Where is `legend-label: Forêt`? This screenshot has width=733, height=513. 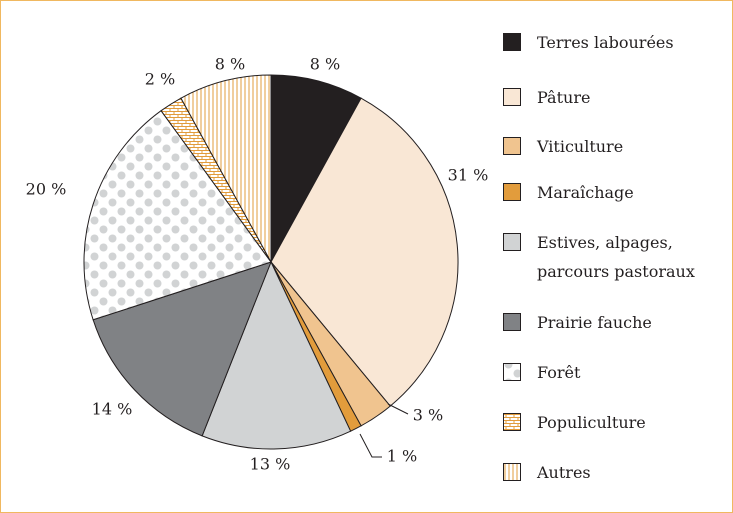
legend-label: Forêt is located at coordinates (559, 372).